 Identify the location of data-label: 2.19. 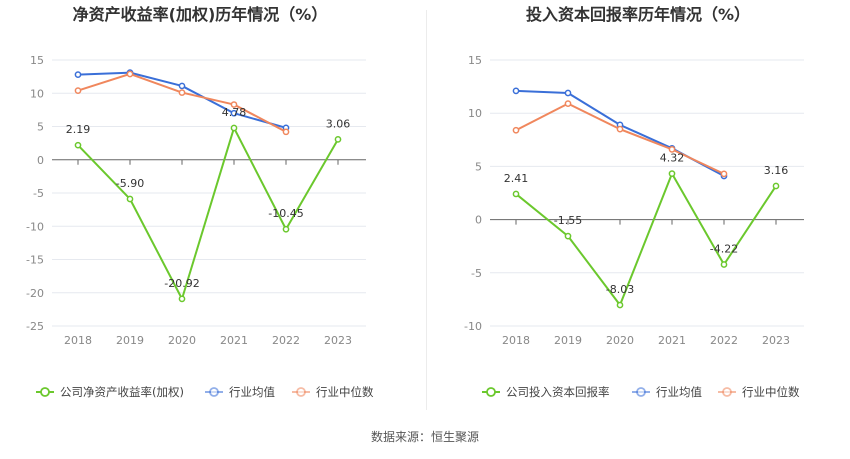
(78, 129).